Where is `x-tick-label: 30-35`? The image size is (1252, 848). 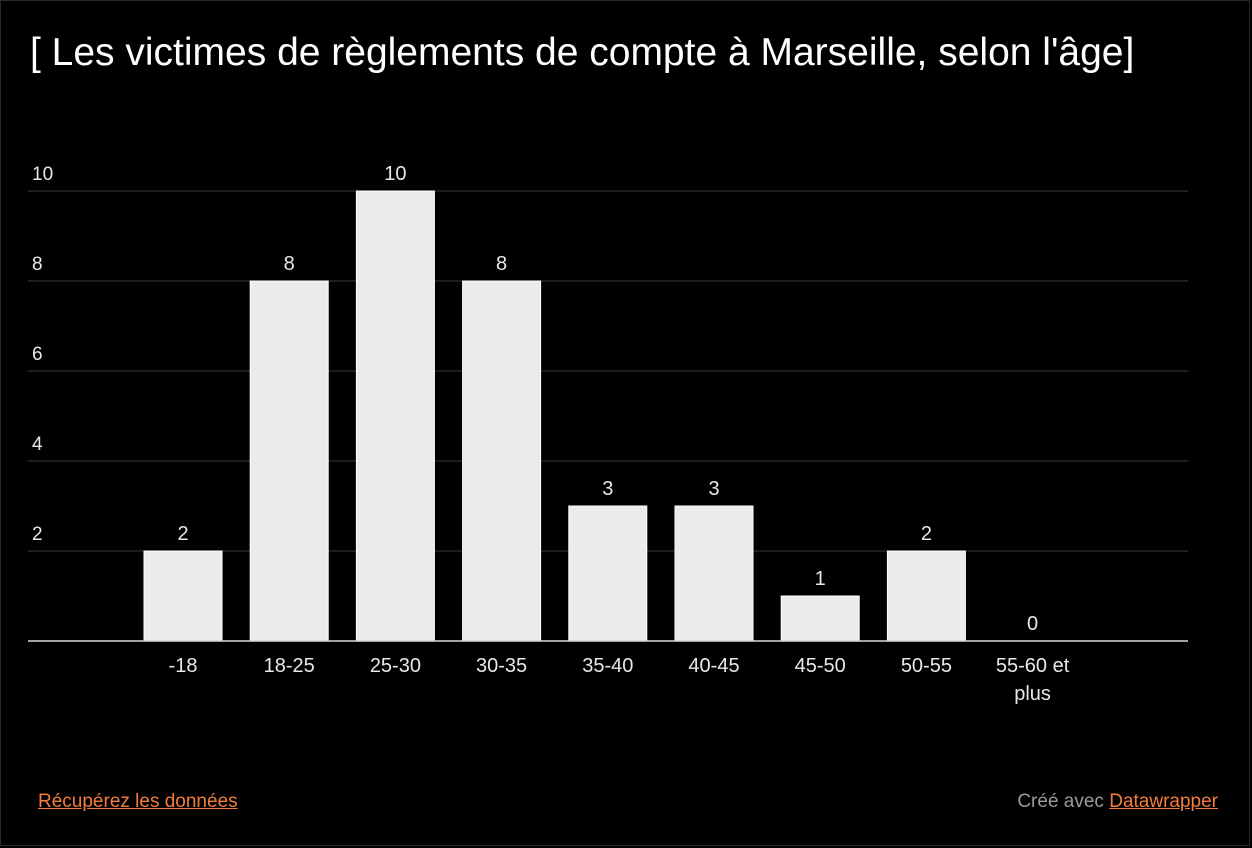 x-tick-label: 30-35 is located at coordinates (501, 666).